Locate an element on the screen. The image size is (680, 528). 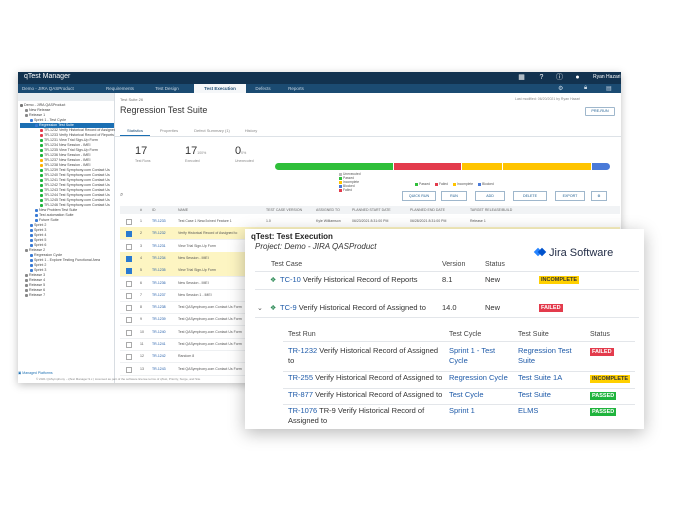
tree-item: TR-1231 View Trial Sign-Up Form is located at coordinates (67, 140).